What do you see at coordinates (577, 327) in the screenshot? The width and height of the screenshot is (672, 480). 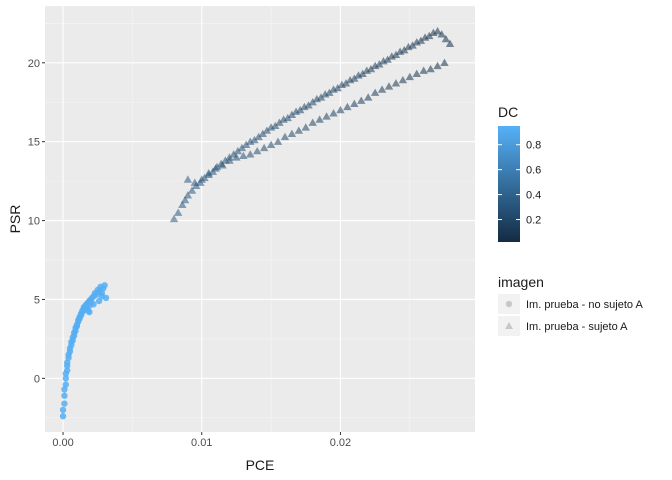 I see `shape-legend-label: Im. prueba - sujeto A` at bounding box center [577, 327].